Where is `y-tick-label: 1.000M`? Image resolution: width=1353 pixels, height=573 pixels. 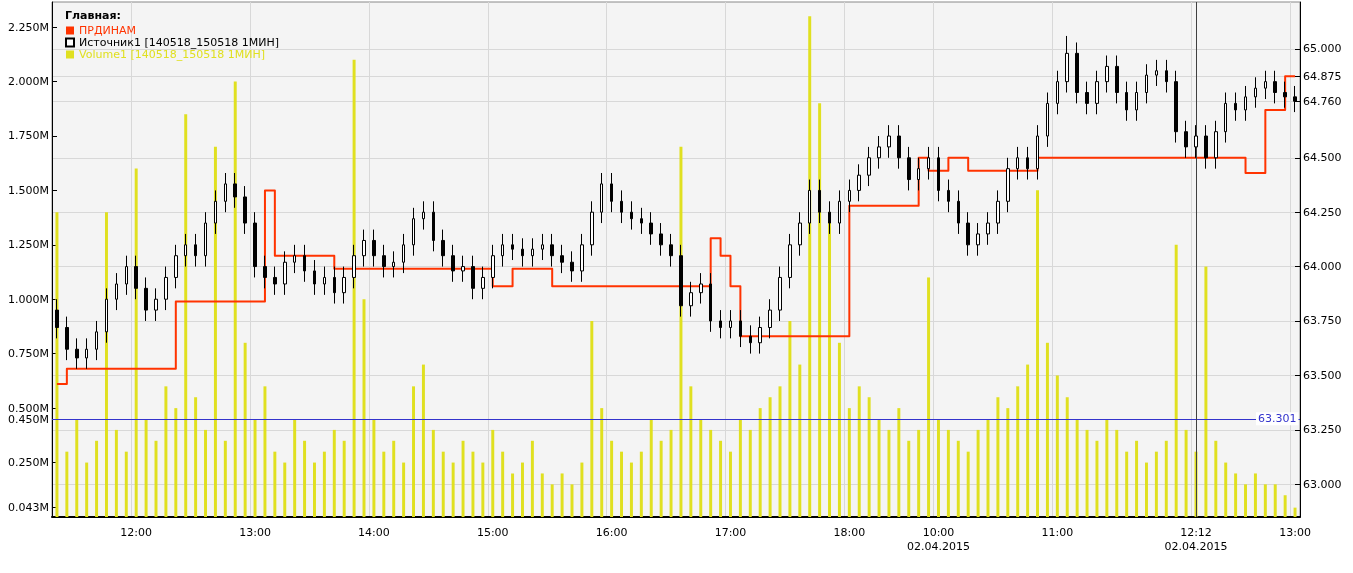
y-tick-label: 1.000M is located at coordinates (28, 299).